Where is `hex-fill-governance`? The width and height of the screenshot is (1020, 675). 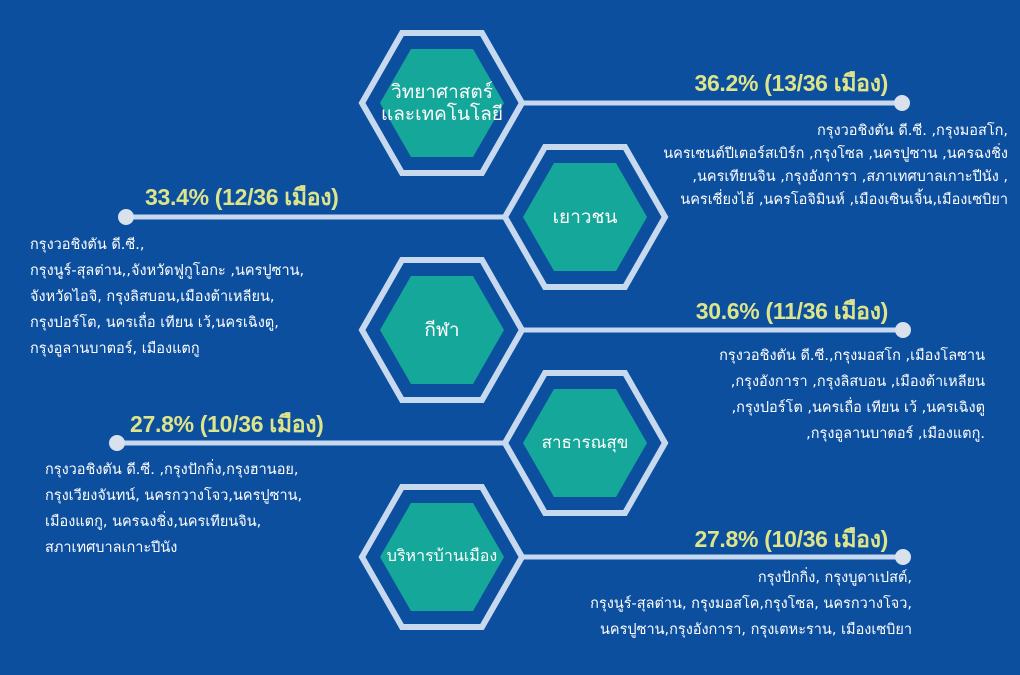 hex-fill-governance is located at coordinates (442, 557).